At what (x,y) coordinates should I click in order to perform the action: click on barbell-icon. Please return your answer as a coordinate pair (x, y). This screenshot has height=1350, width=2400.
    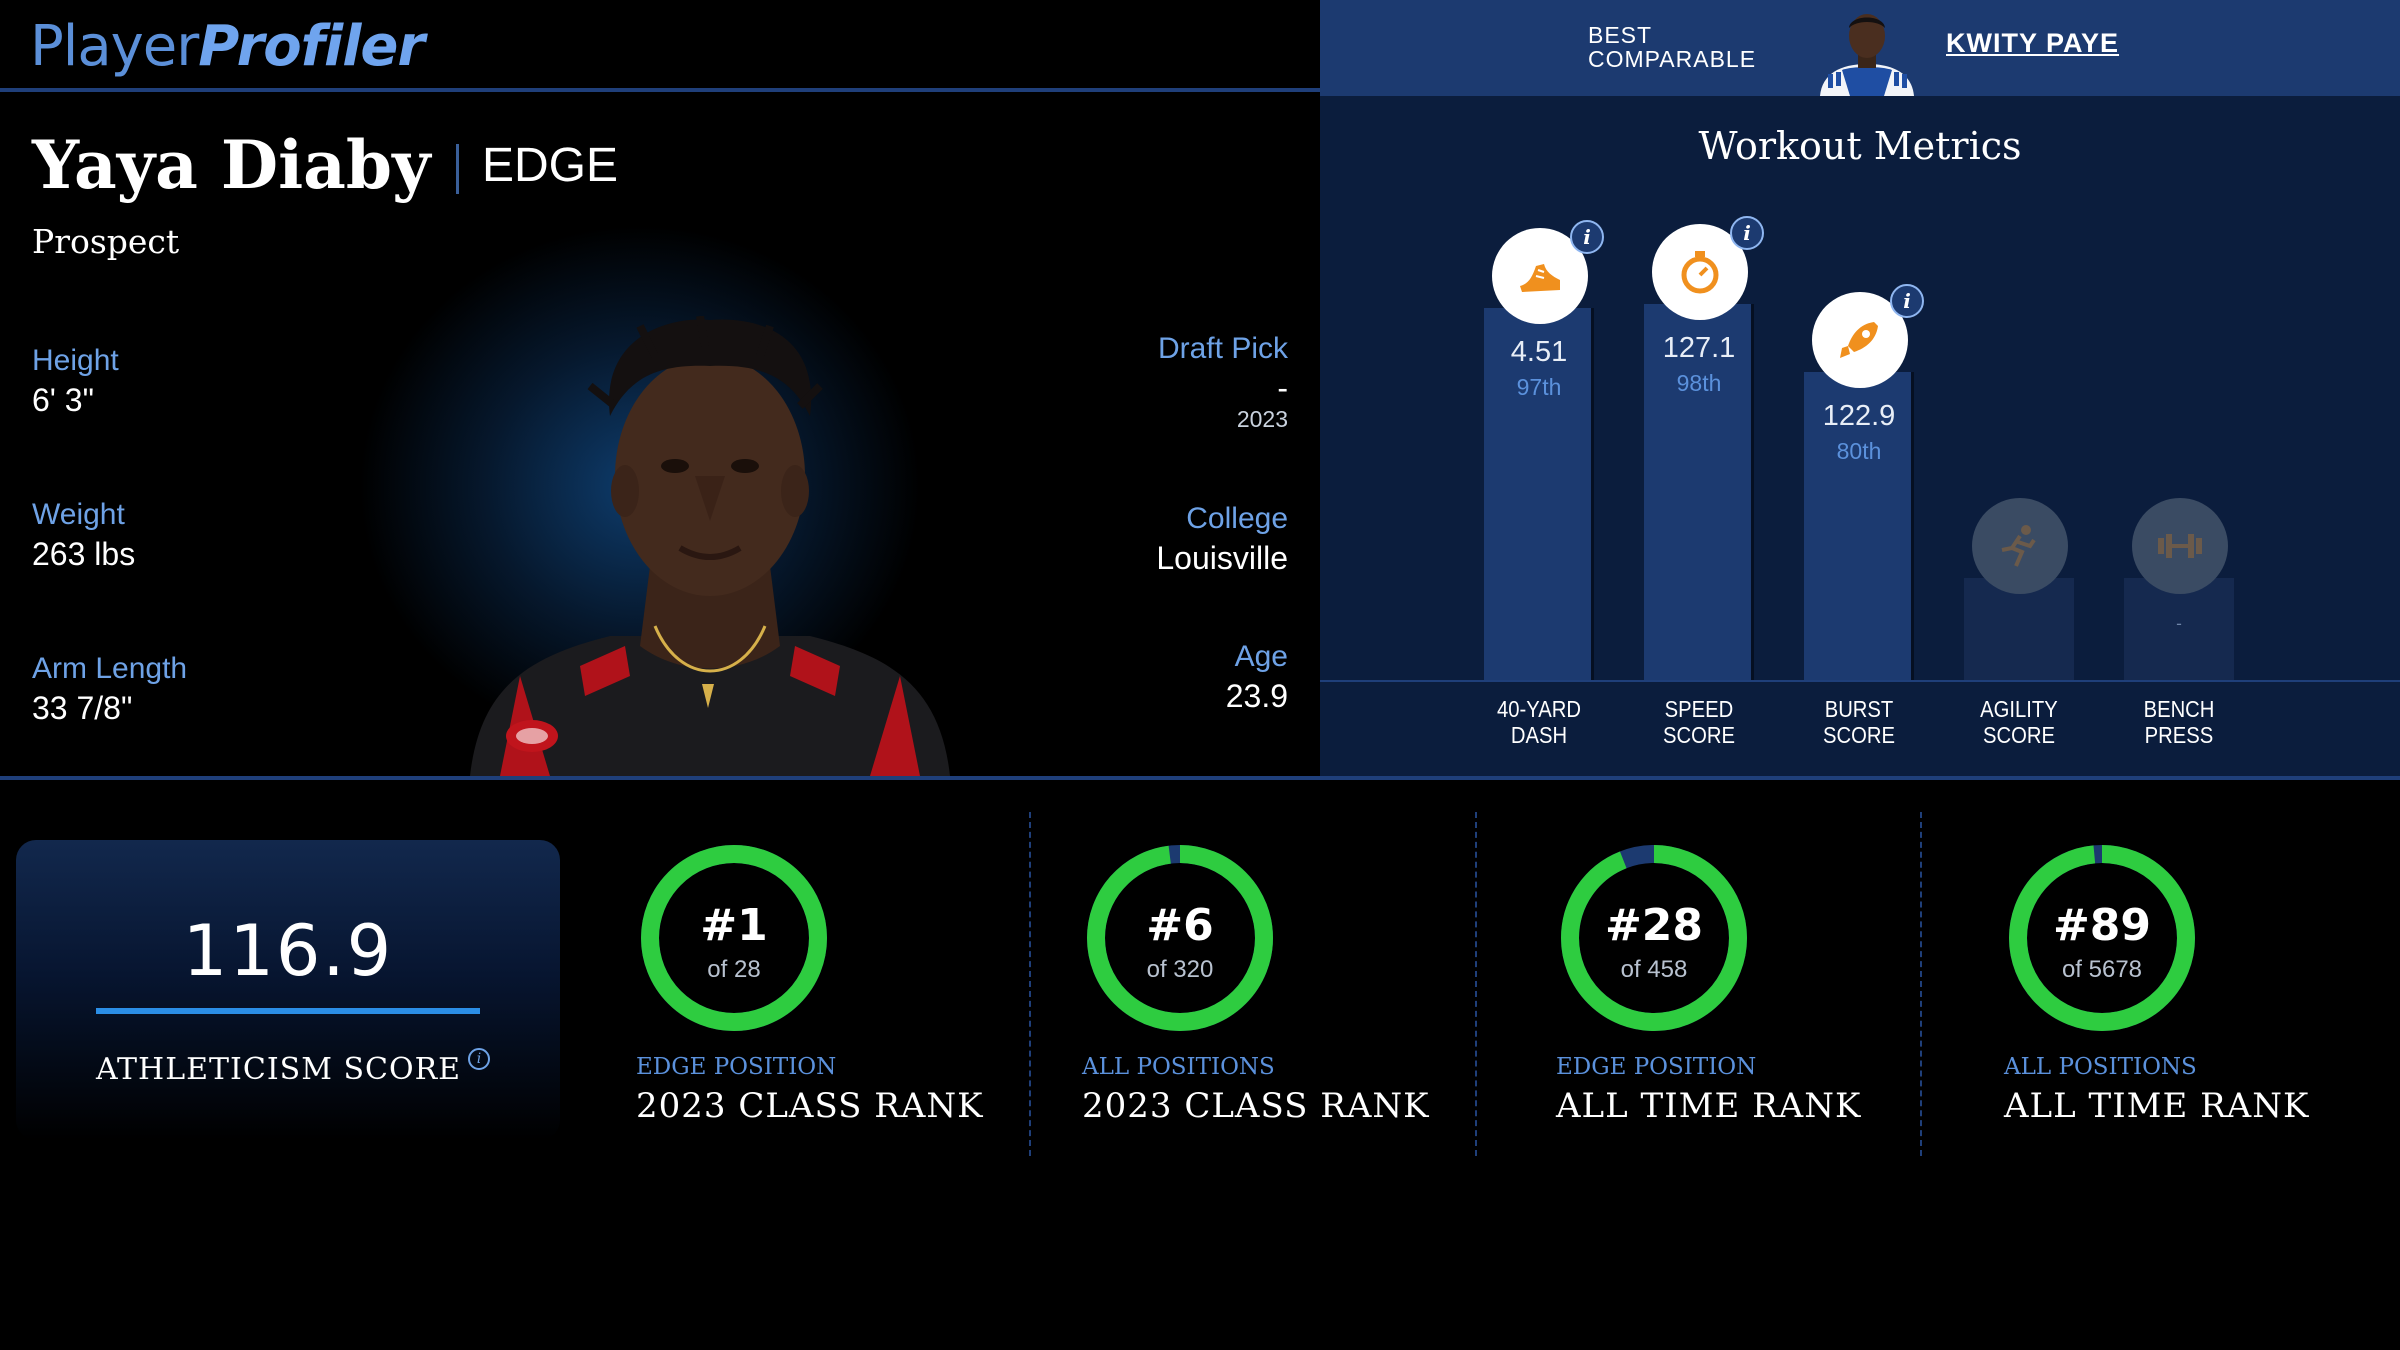
    Looking at the image, I should click on (2180, 546).